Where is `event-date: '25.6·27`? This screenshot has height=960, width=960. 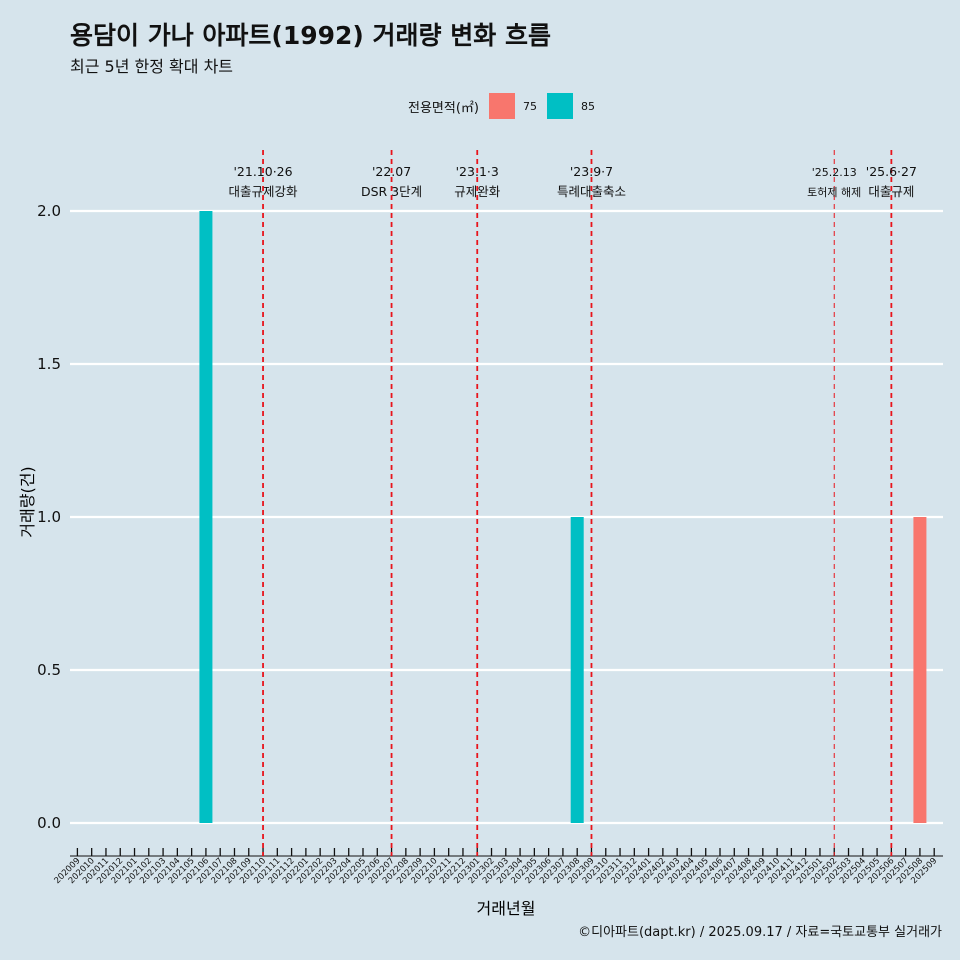 event-date: '25.6·27 is located at coordinates (891, 171).